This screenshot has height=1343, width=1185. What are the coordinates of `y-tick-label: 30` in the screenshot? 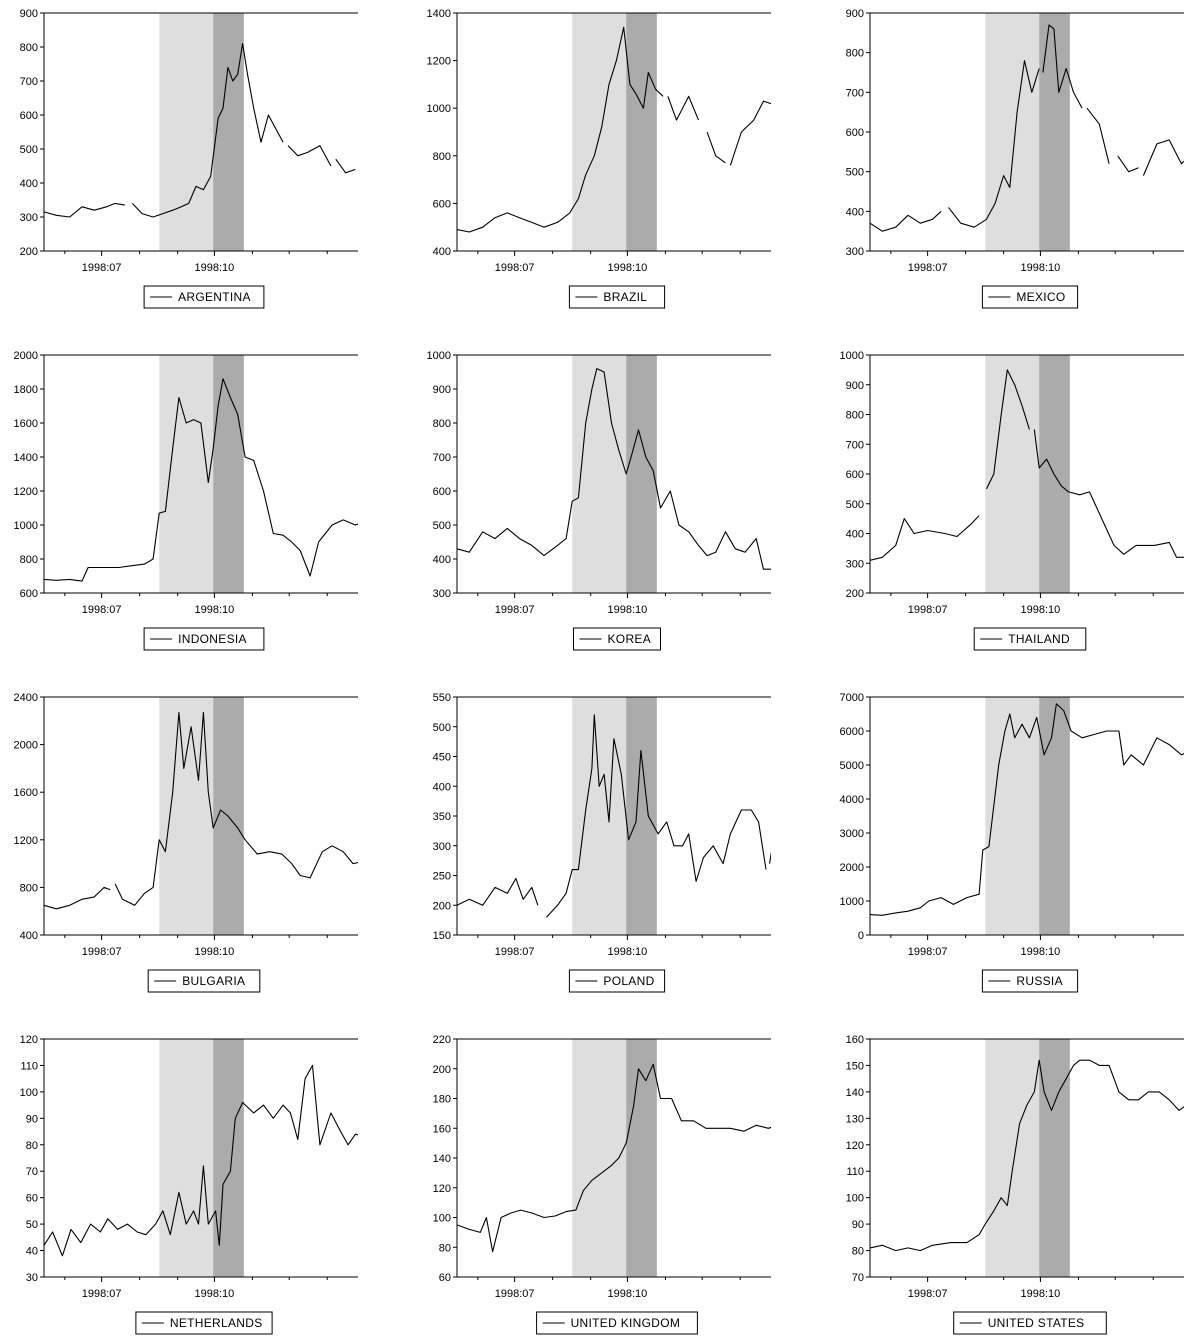 It's located at (32, 1278).